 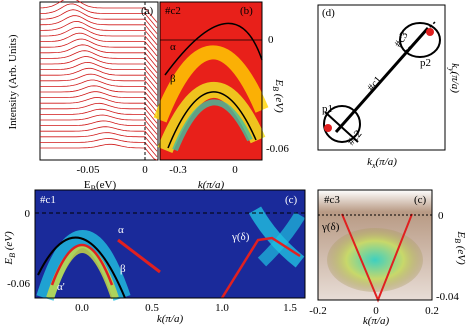 What do you see at coordinates (432, 311) in the screenshot?
I see `x-tick-label: 0.2` at bounding box center [432, 311].